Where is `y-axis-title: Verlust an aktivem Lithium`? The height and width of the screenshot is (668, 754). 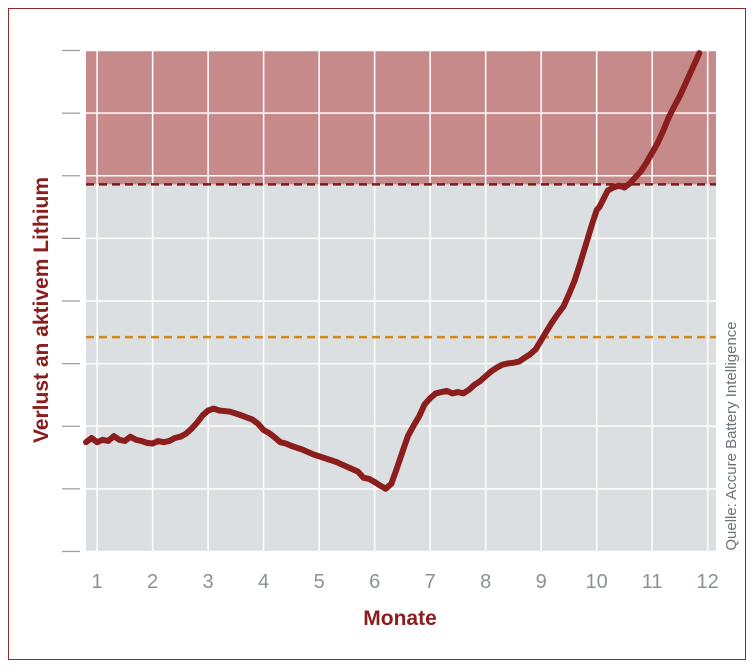
y-axis-title: Verlust an aktivem Lithium is located at coordinates (41, 310).